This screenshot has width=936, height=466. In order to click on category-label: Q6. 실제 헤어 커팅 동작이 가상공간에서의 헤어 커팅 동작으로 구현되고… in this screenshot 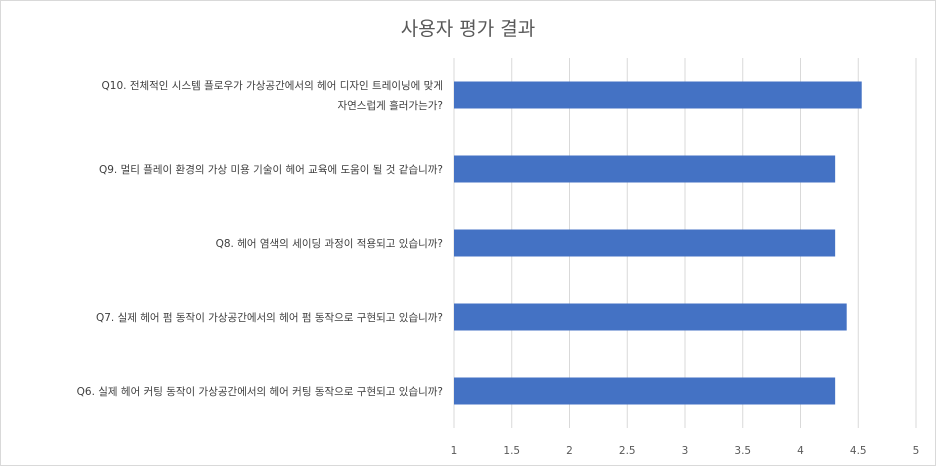, I will do `click(260, 391)`.